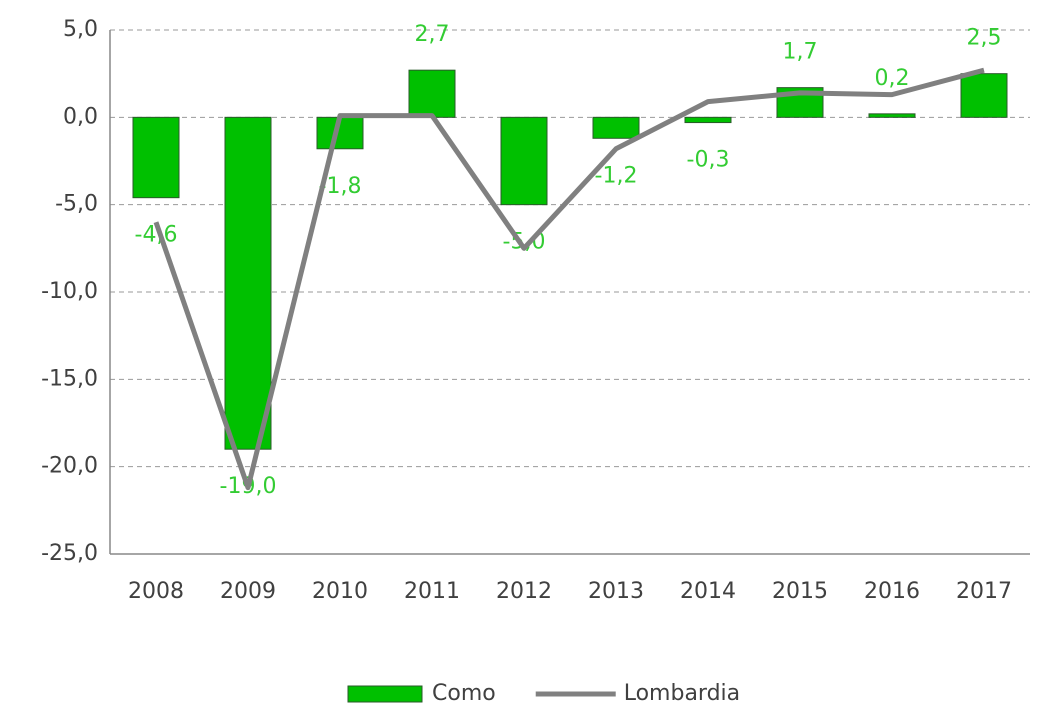  Describe the element at coordinates (682, 693) in the screenshot. I see `legend-label: Lombardia` at that location.